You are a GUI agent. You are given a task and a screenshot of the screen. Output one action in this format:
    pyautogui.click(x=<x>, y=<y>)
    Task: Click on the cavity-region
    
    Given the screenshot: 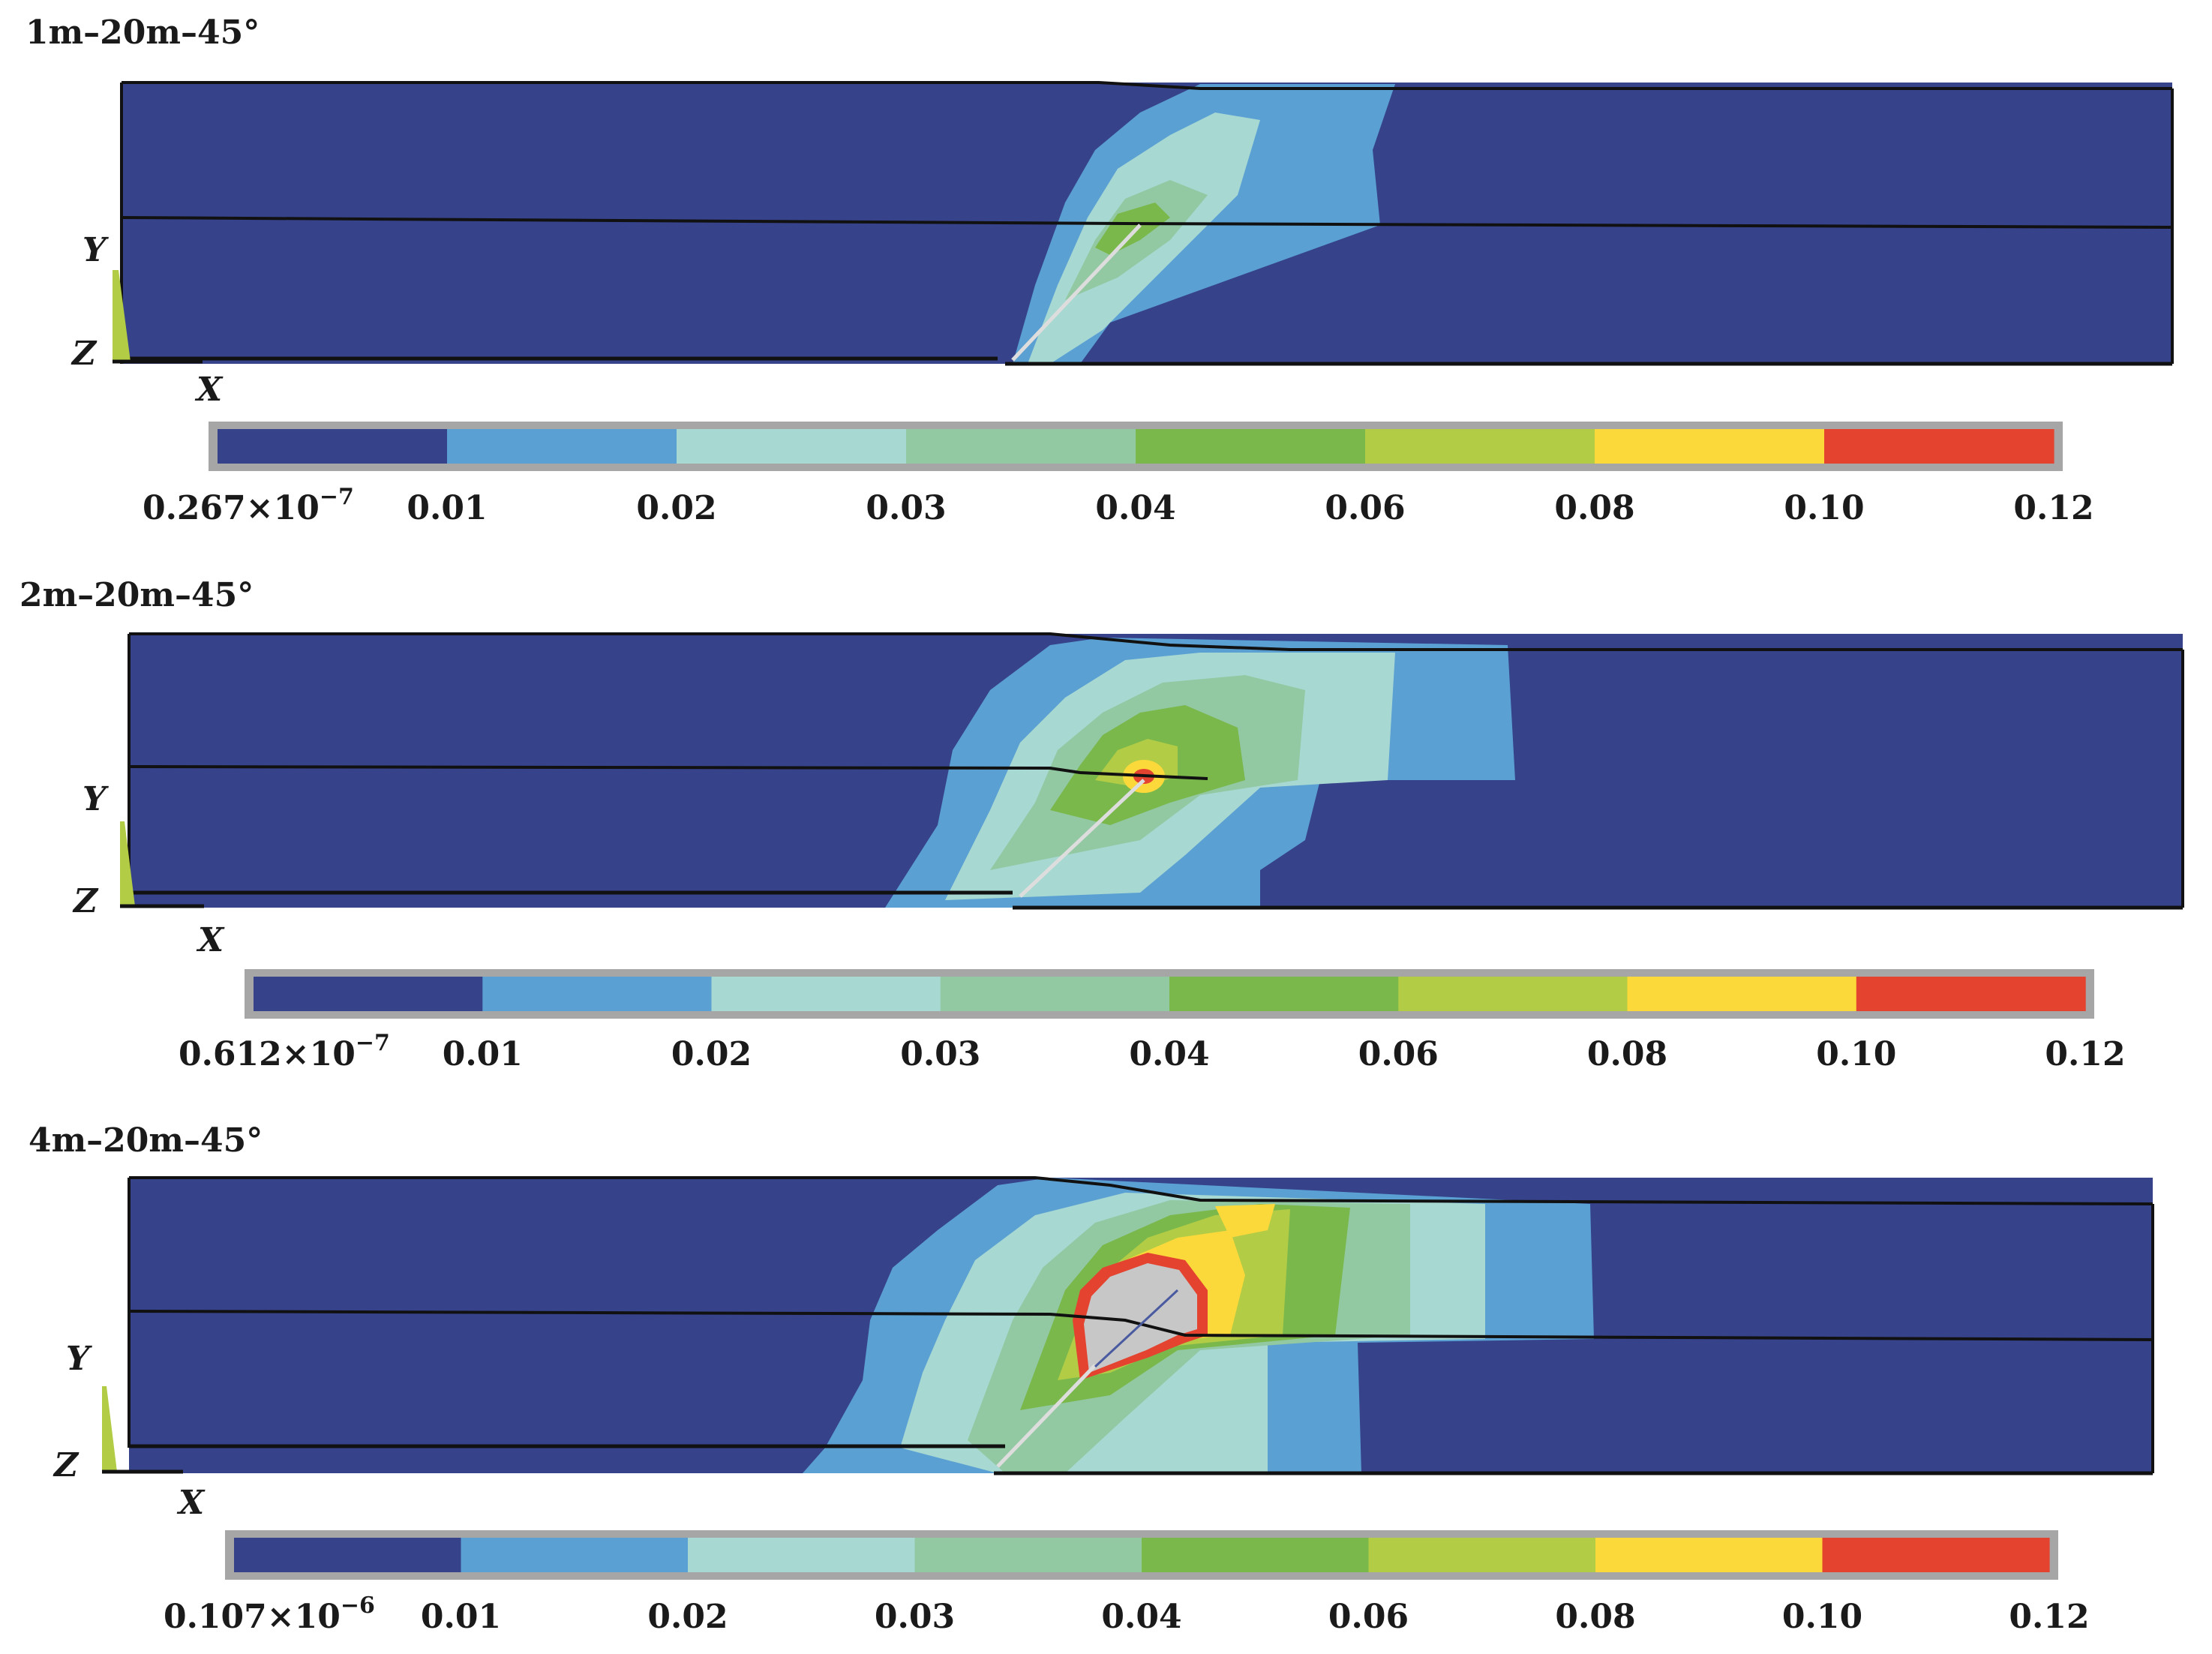 What is the action you would take?
    pyautogui.click(x=1140, y=1318)
    